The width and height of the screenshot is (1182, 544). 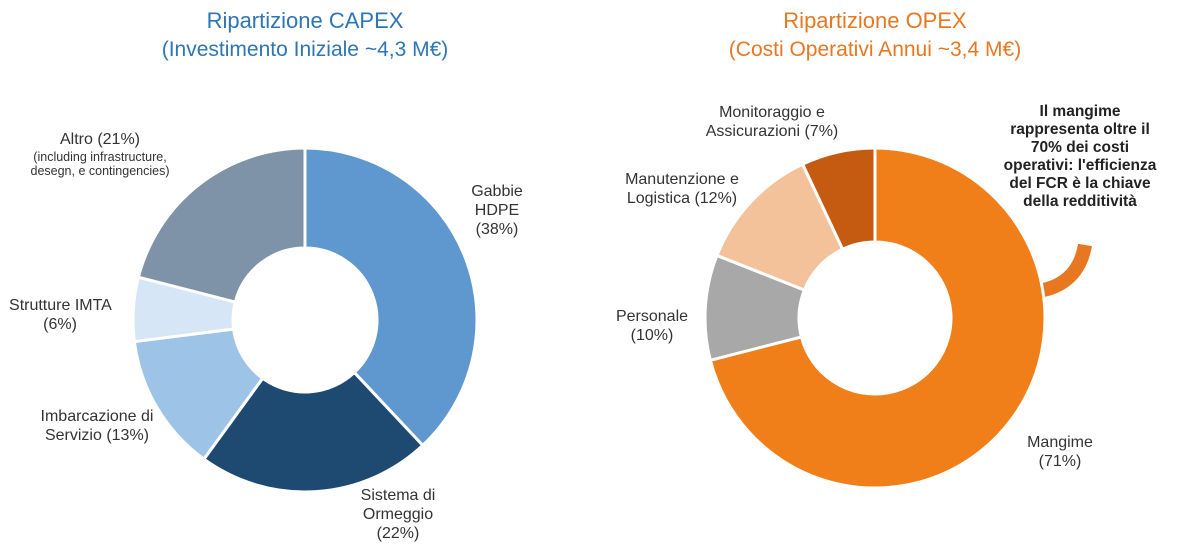 I want to click on chart-title: Ripartizione OPEX, so click(x=874, y=21).